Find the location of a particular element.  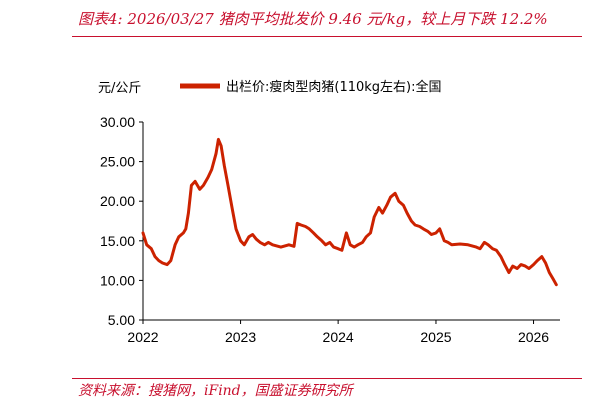

bottom-divider is located at coordinates (327, 378).